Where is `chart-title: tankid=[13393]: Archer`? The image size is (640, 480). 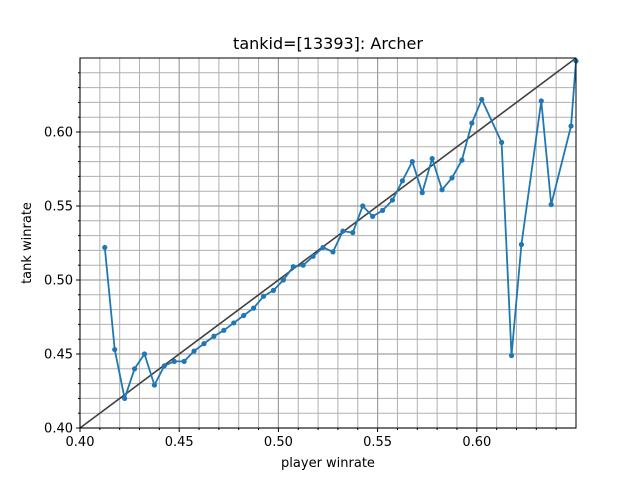
chart-title: tankid=[13393]: Archer is located at coordinates (328, 43).